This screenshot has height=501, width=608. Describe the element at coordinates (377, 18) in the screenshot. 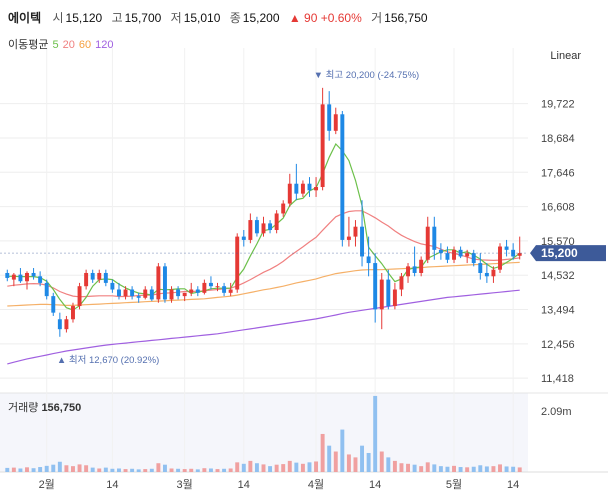

I see `volume-label: 거` at that location.